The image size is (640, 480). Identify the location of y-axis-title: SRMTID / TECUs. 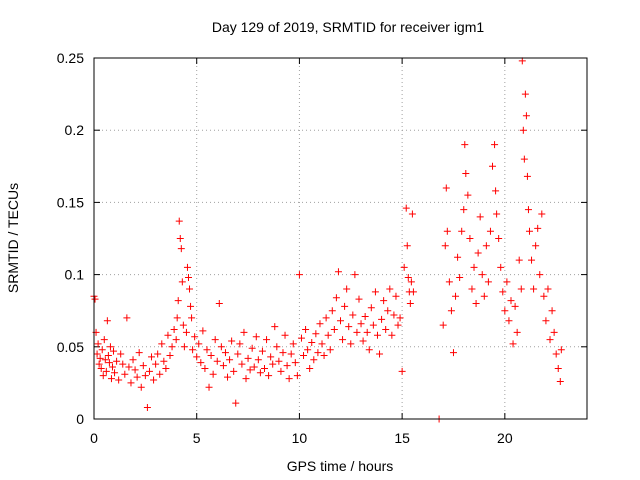
(13, 238).